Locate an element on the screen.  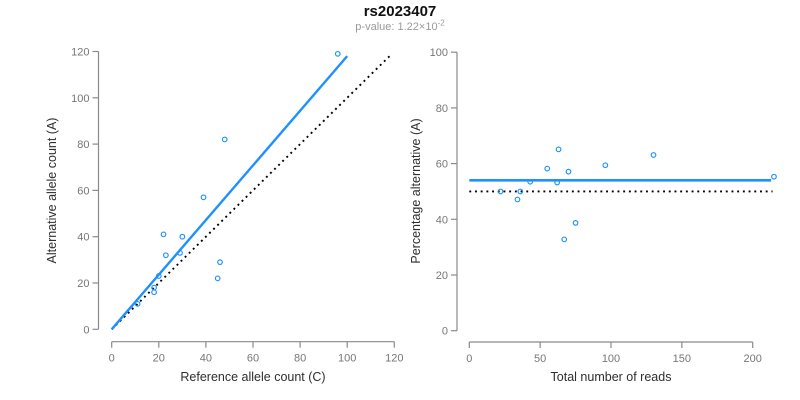
x-tick-label: 20 is located at coordinates (159, 359).